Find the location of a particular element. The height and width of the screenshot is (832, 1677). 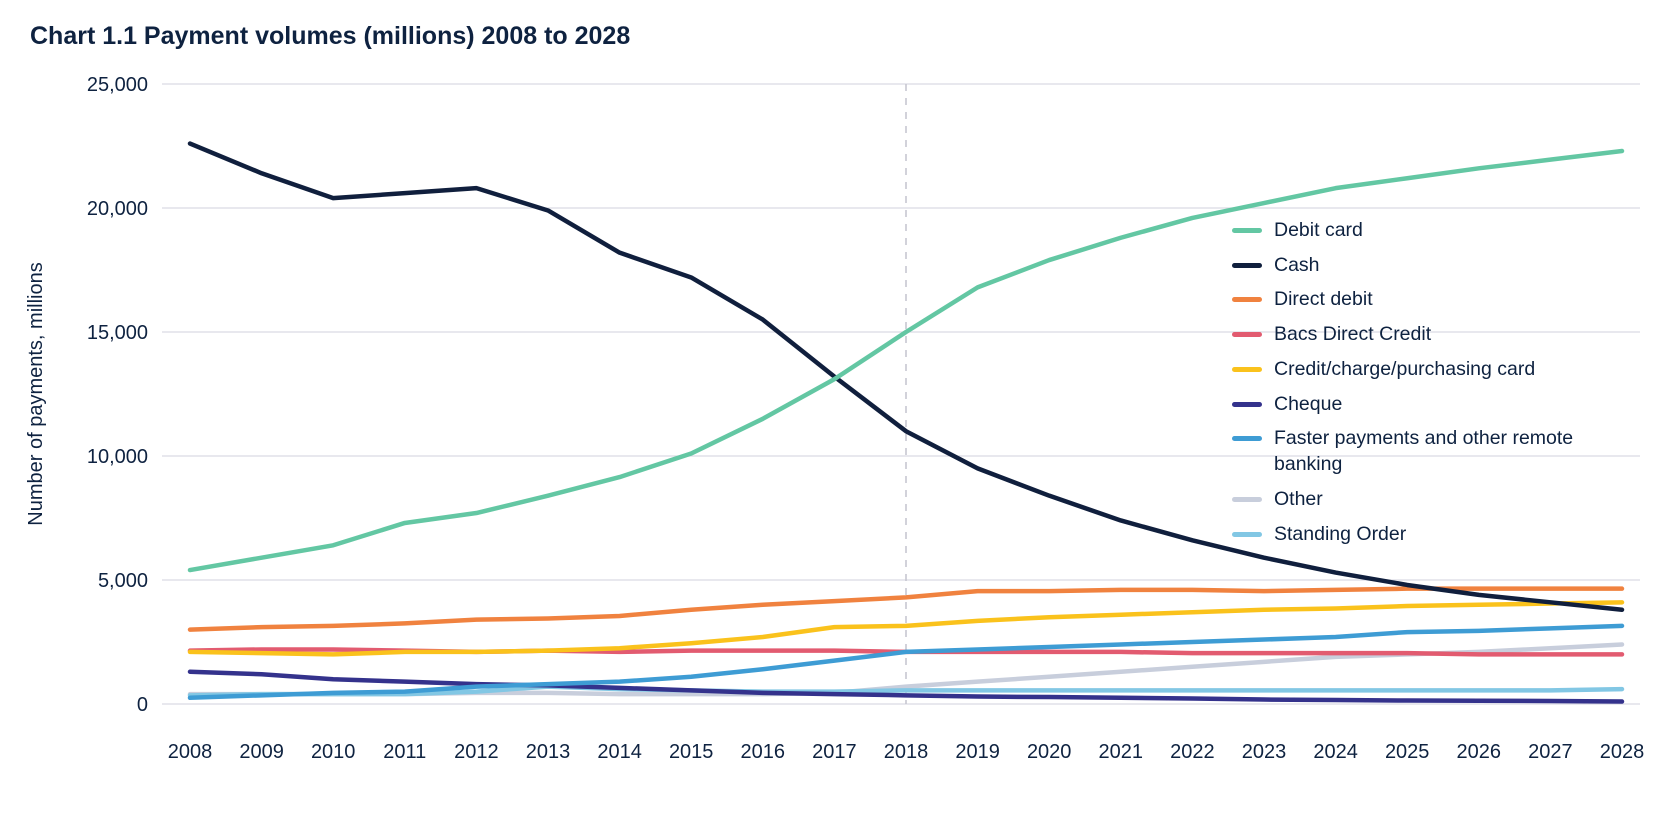

legend-label: Credit/charge/purchasing card is located at coordinates (1405, 368).